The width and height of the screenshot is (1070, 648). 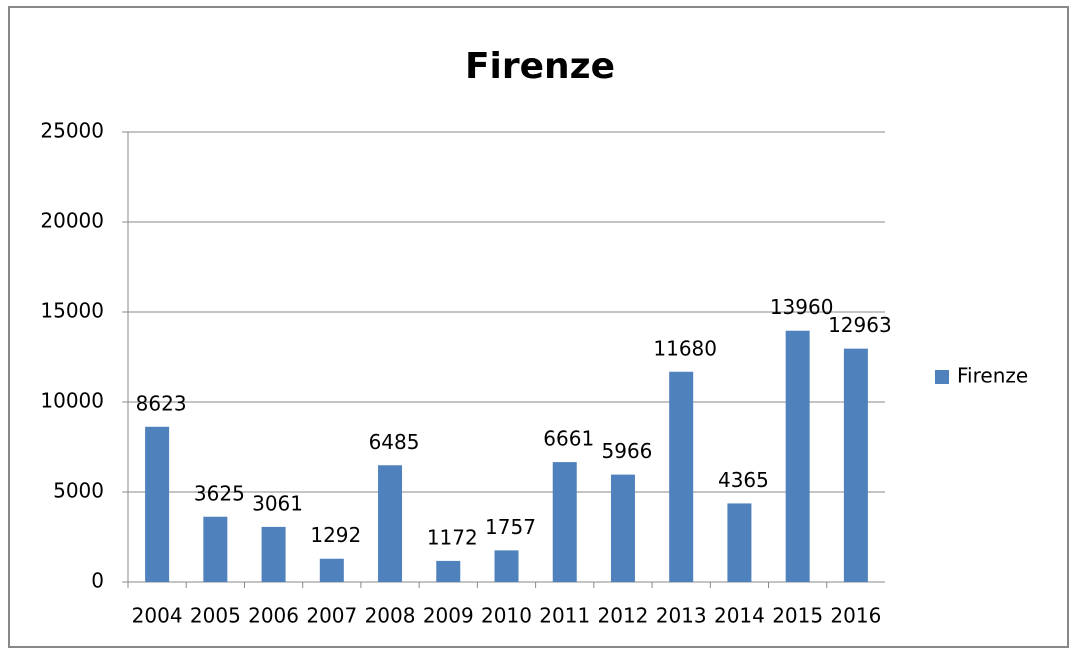 I want to click on data-label: 5966, so click(x=627, y=451).